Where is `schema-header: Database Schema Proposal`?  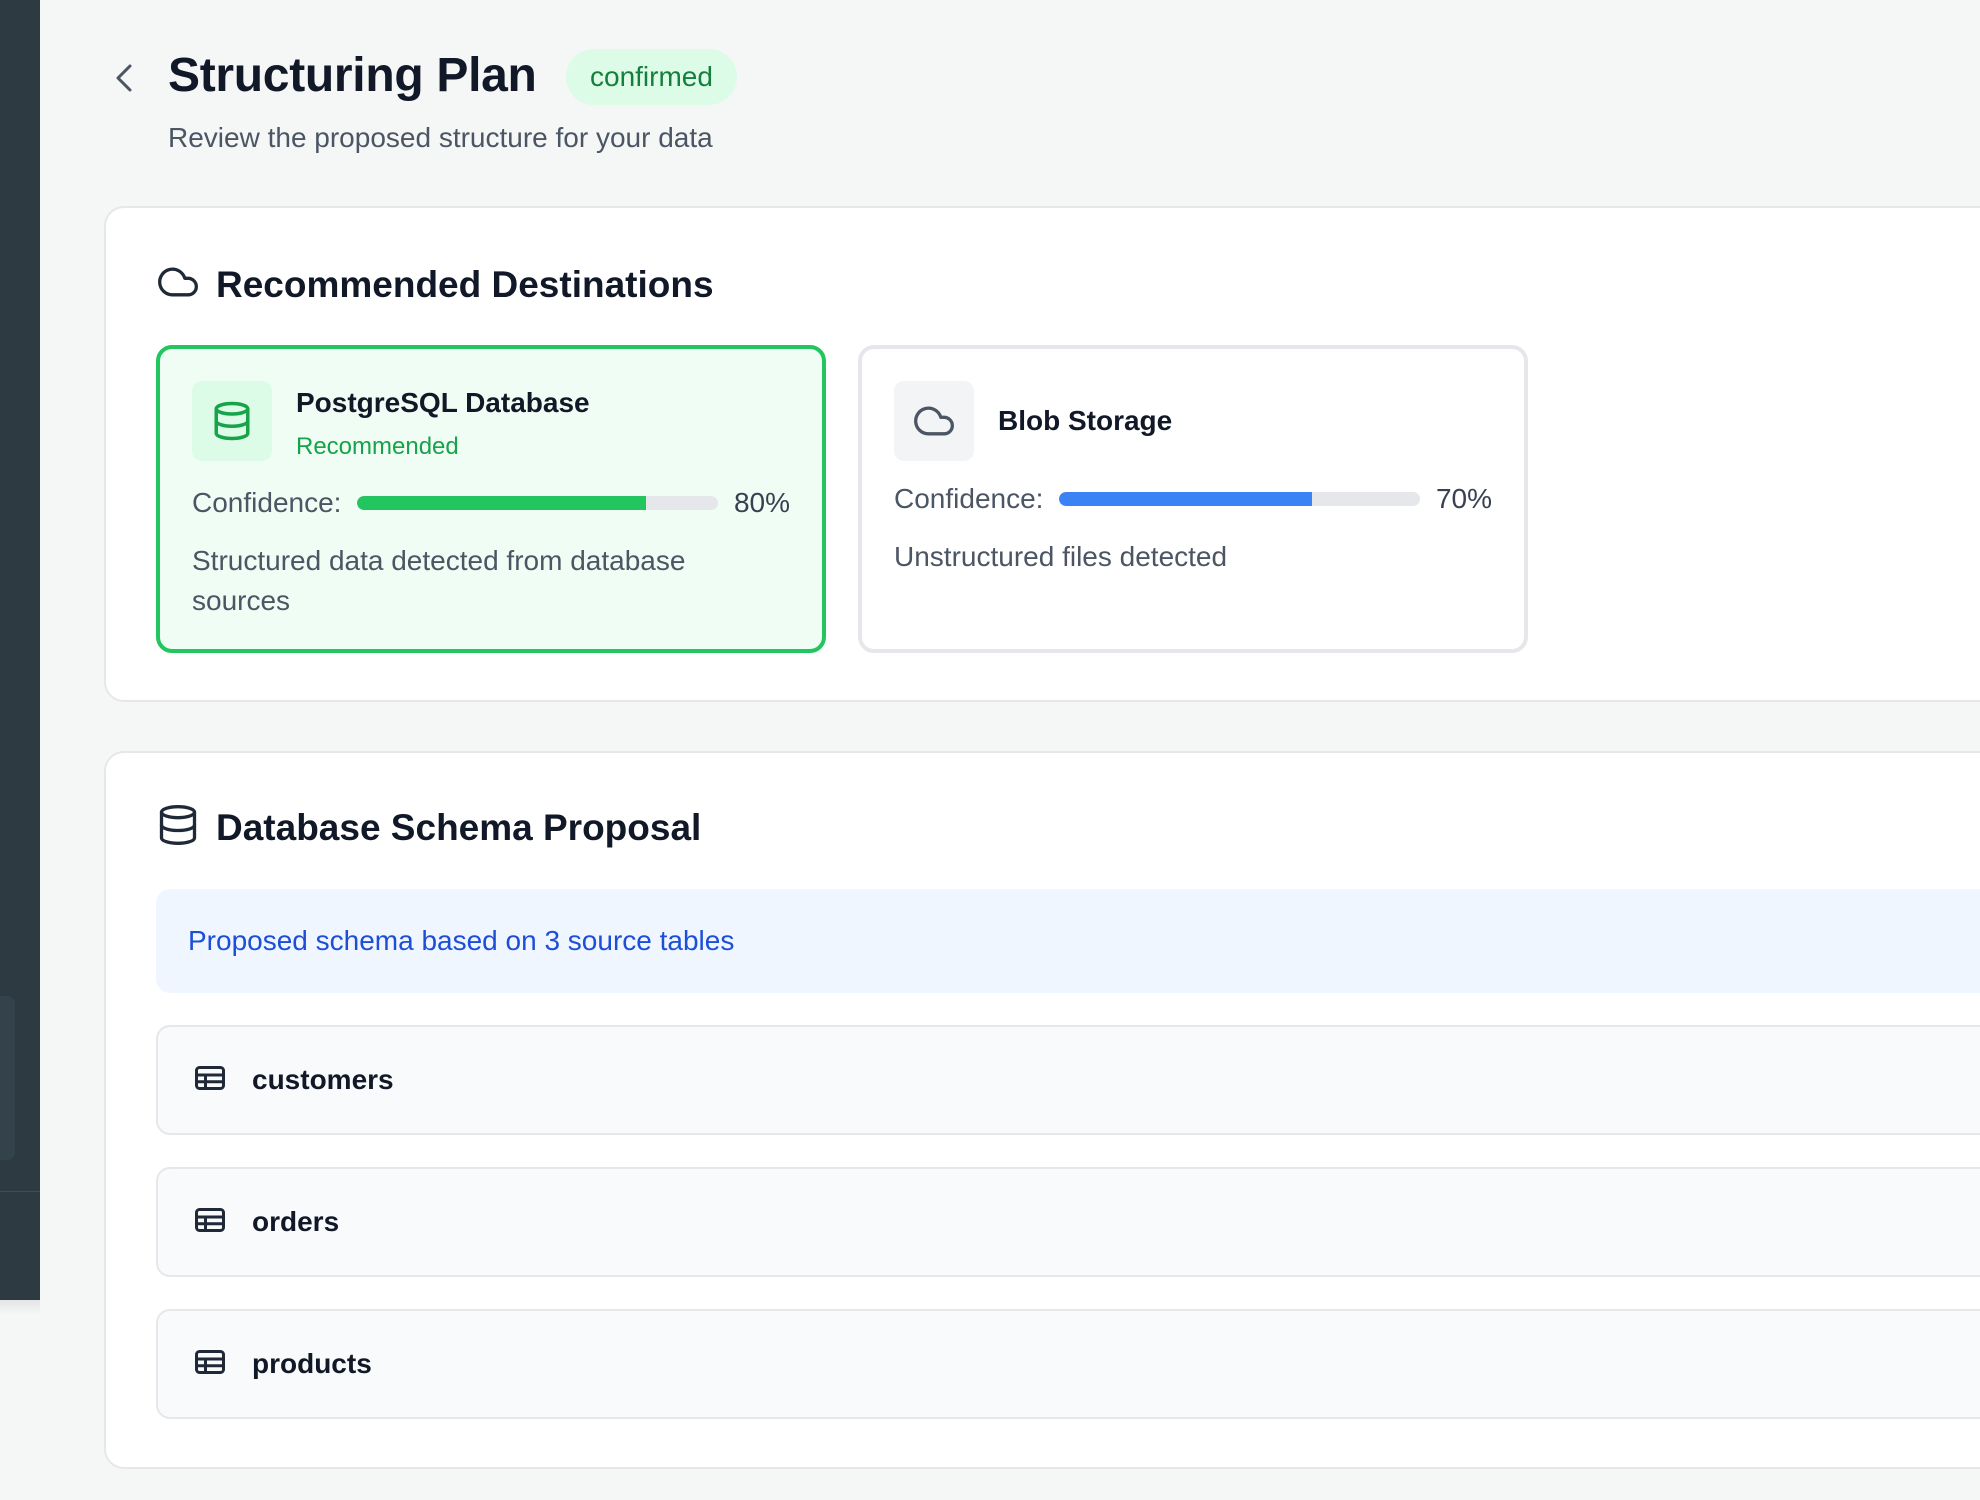
schema-header: Database Schema Proposal is located at coordinates (428, 827).